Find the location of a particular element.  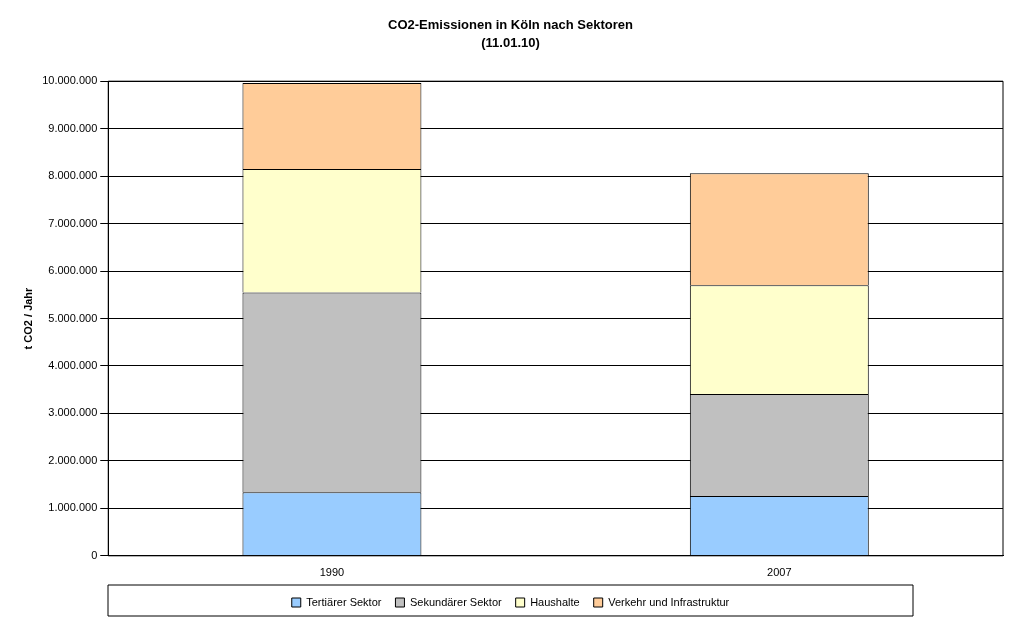

y-tick-label: 7.000.000 is located at coordinates (73, 222).